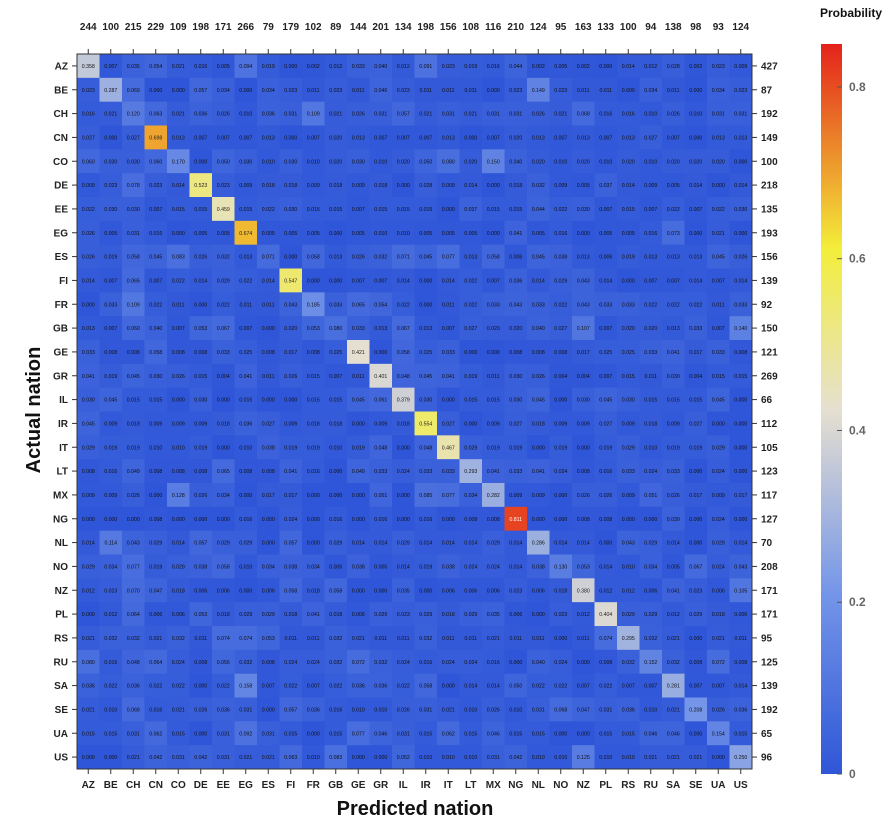 This screenshot has width=889, height=840. Describe the element at coordinates (767, 638) in the screenshot. I see `row-total-label: 95` at that location.